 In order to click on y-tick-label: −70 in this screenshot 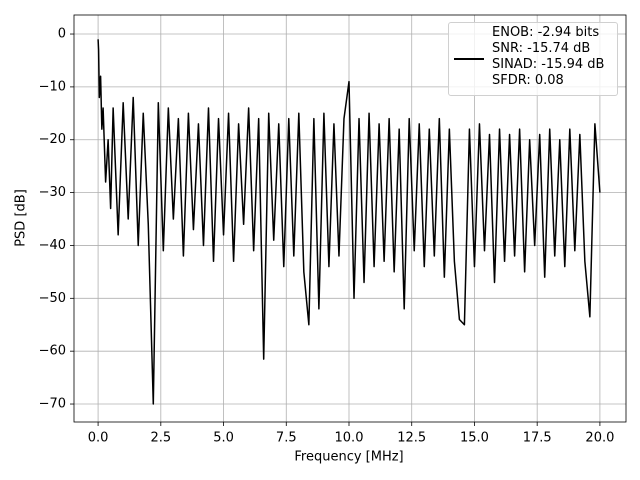, I will do `click(52, 404)`.